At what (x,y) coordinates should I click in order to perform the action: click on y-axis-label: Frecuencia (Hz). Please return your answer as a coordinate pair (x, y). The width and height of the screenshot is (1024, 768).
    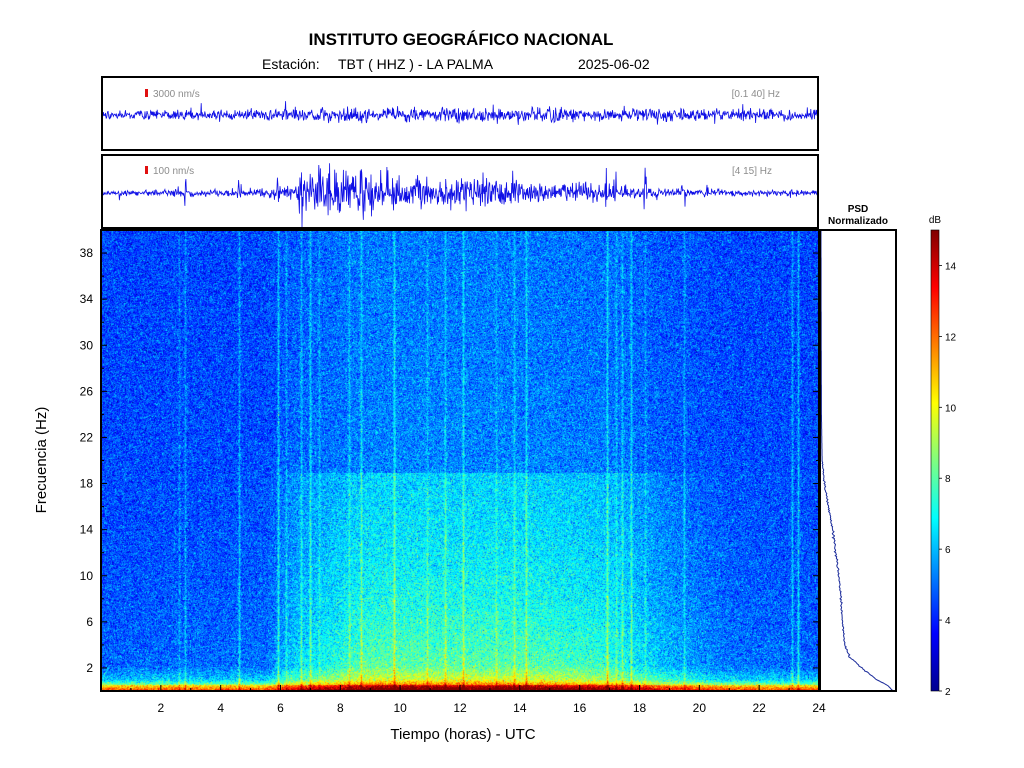
    Looking at the image, I should click on (41, 460).